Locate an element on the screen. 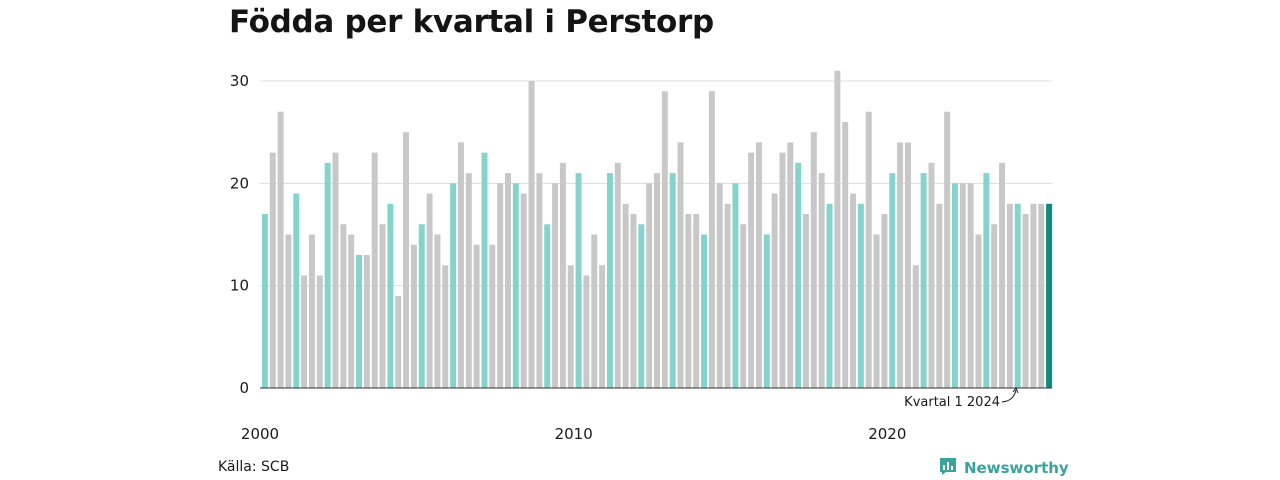  x-tick-label: 2010 is located at coordinates (574, 434).